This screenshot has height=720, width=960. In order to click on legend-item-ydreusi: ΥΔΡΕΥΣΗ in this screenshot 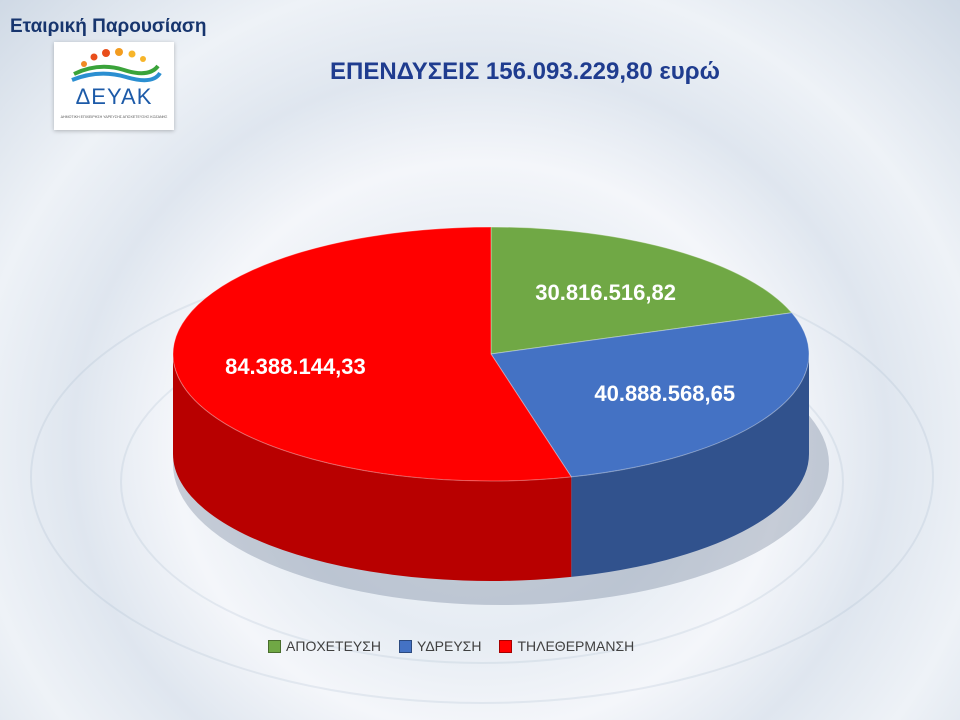, I will do `click(440, 646)`.